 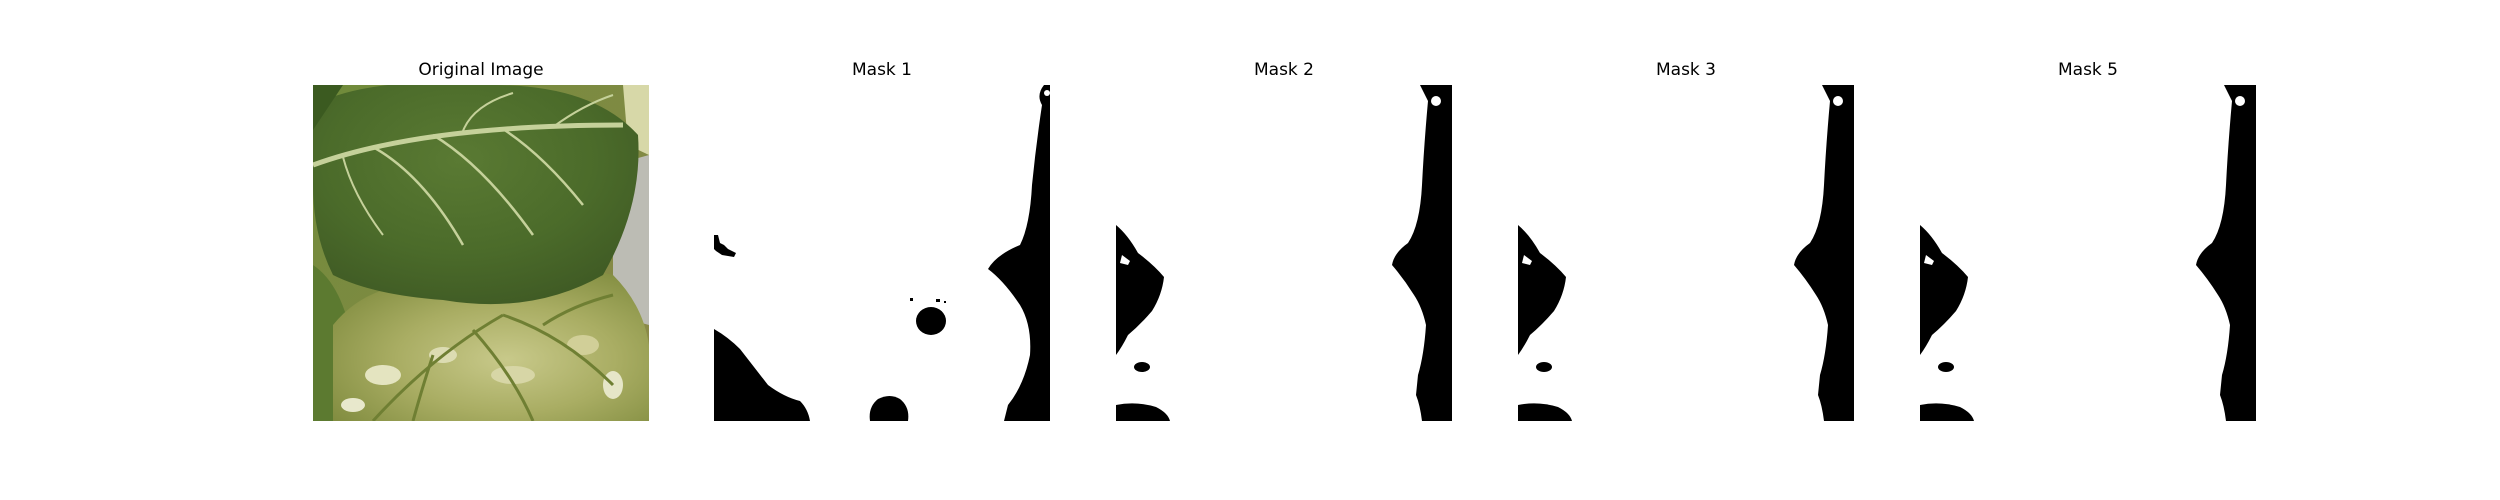 I want to click on mask-3-image, so click(x=1686, y=253).